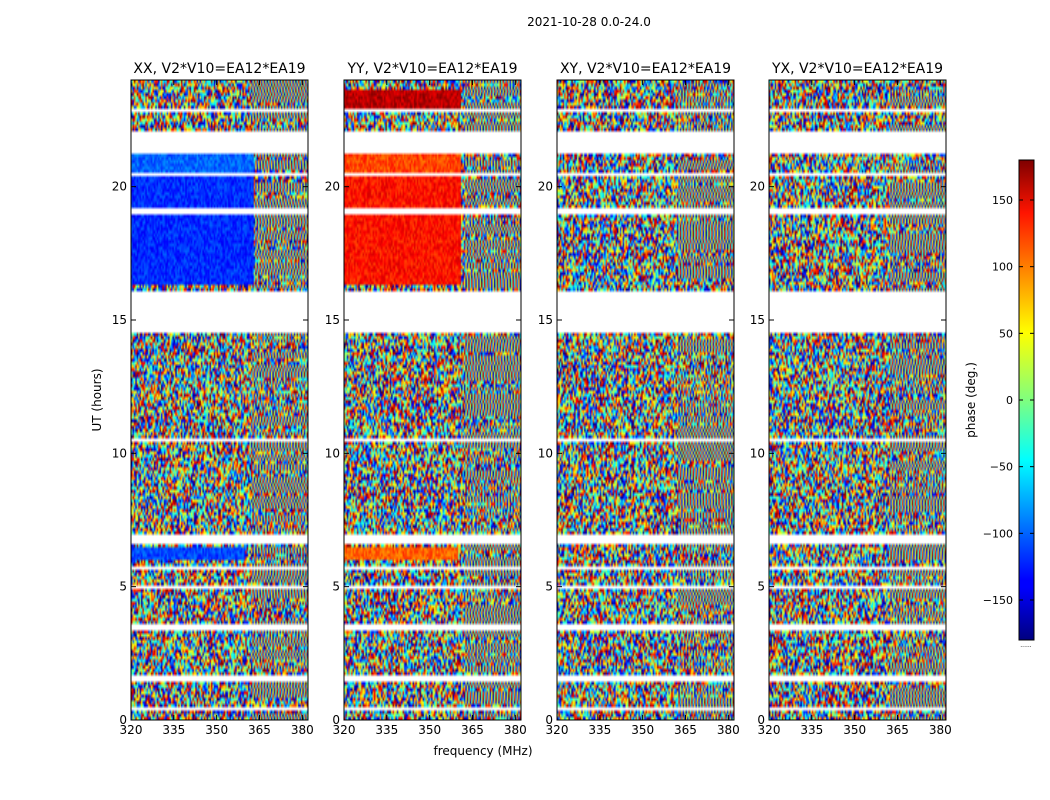 The image size is (1050, 800). I want to click on panel-title: XX, V2*V10=EA12*EA19, so click(219, 69).